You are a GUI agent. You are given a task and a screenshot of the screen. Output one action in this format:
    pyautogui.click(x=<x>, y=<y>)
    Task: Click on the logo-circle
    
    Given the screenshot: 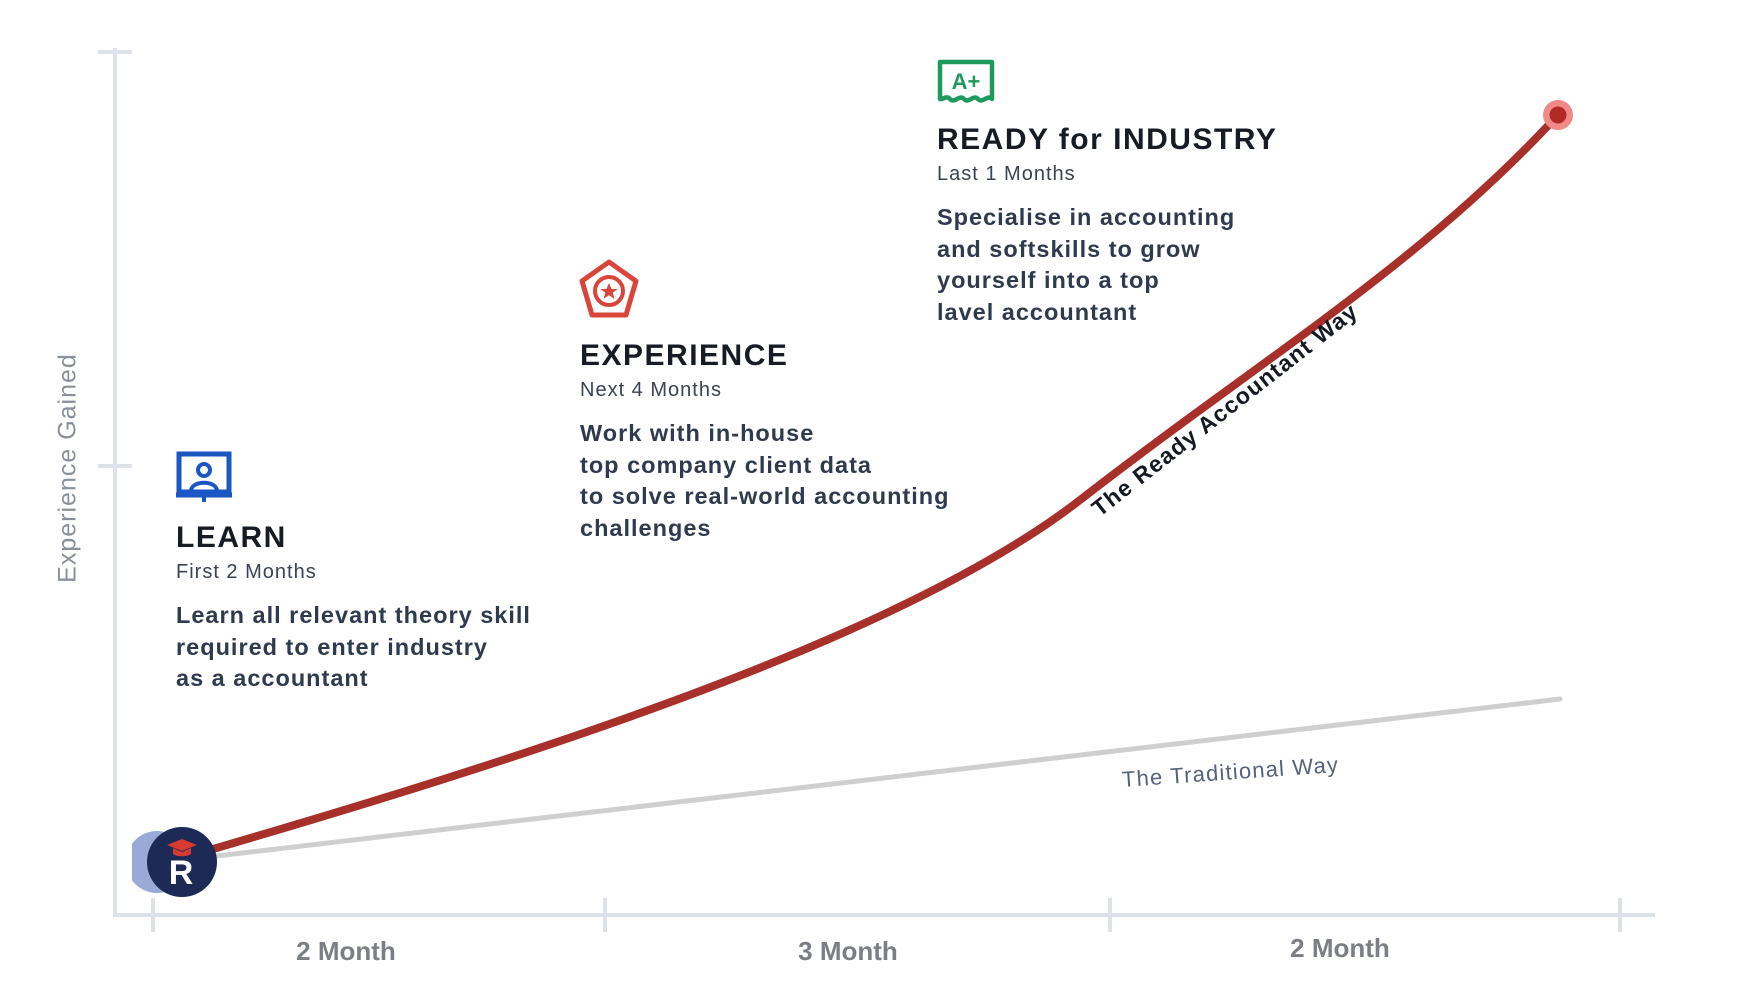 What is the action you would take?
    pyautogui.click(x=182, y=862)
    